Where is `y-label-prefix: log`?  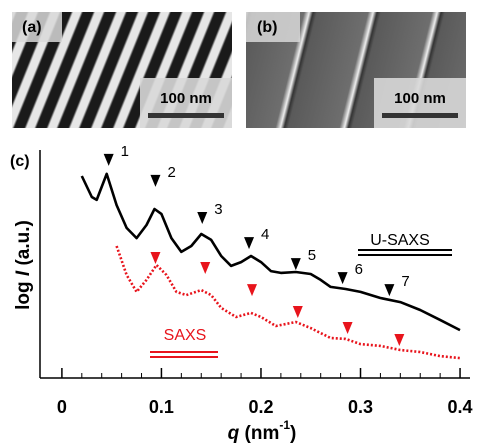
y-label-prefix: log is located at coordinates (23, 293).